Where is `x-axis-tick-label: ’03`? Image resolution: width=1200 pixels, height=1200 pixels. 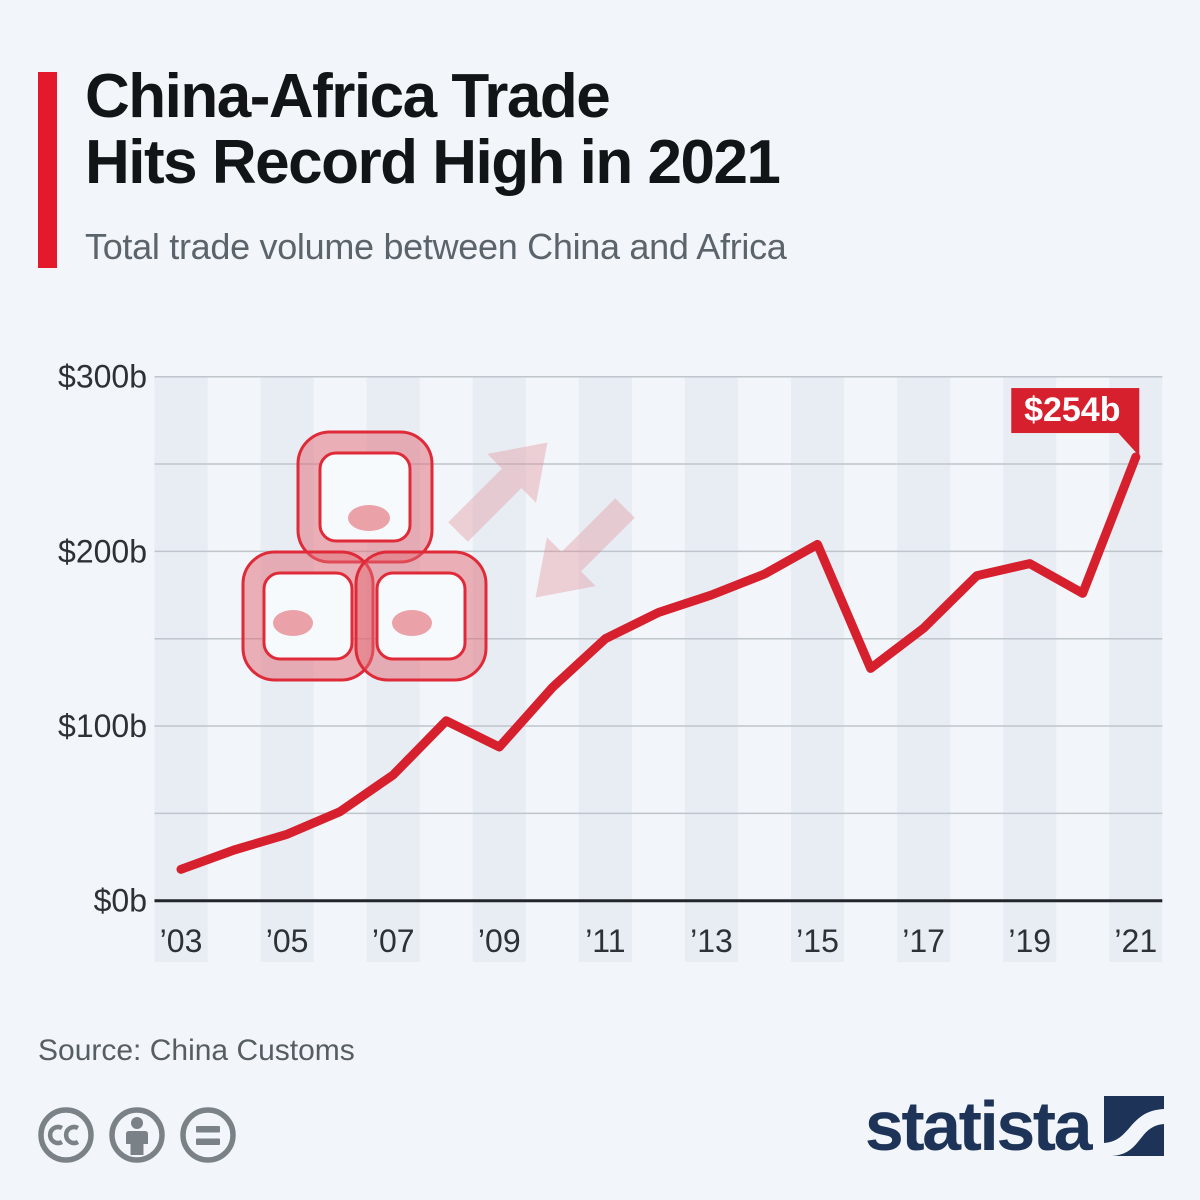
x-axis-tick-label: ’03 is located at coordinates (181, 941).